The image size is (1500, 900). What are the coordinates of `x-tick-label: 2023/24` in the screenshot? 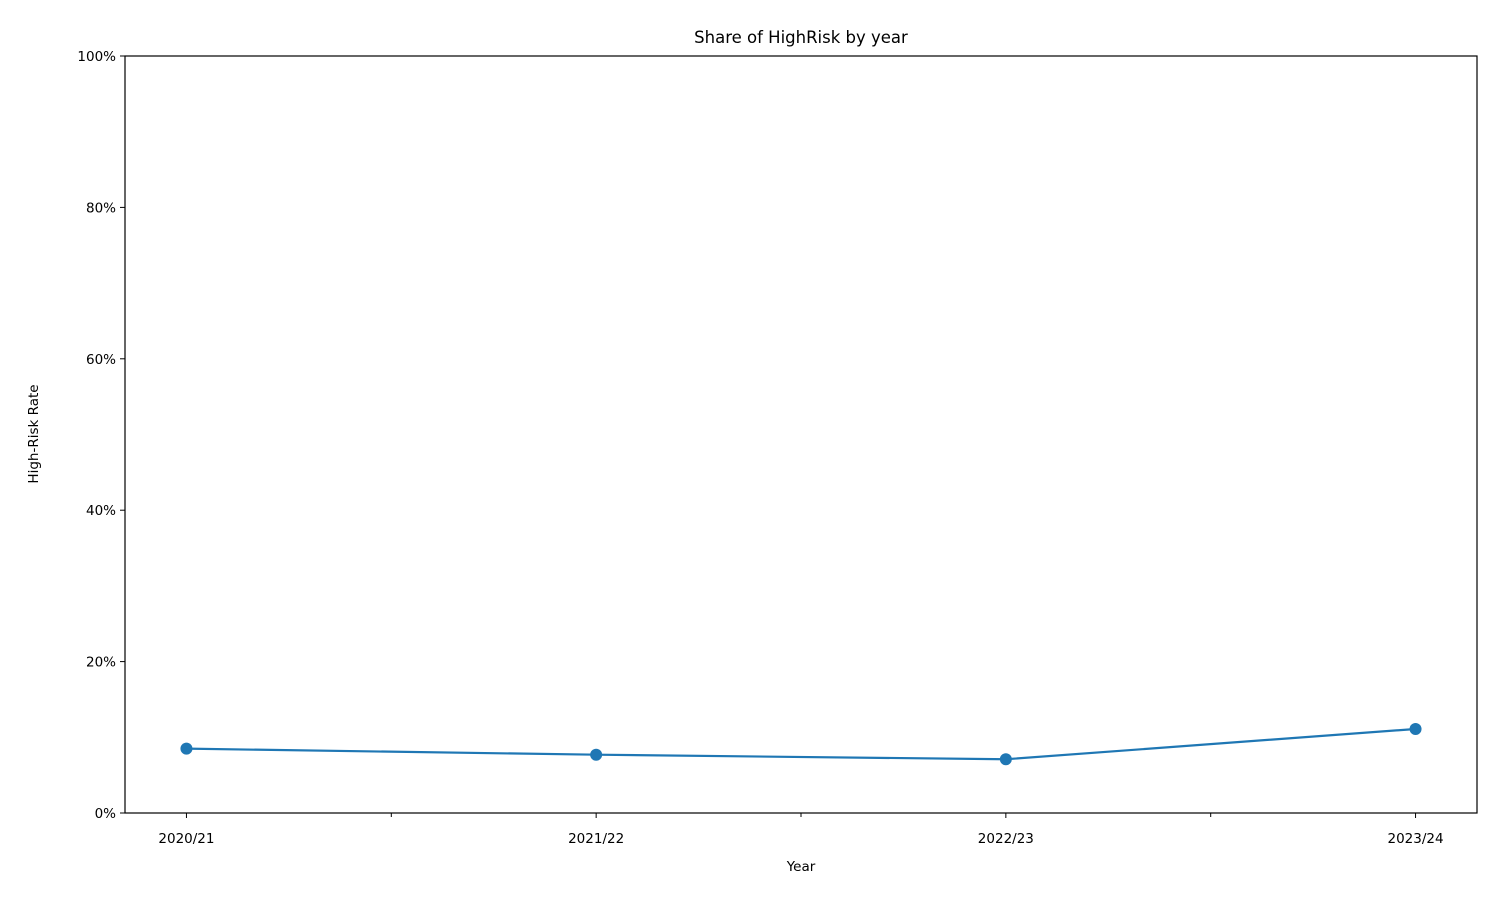 It's located at (1415, 839).